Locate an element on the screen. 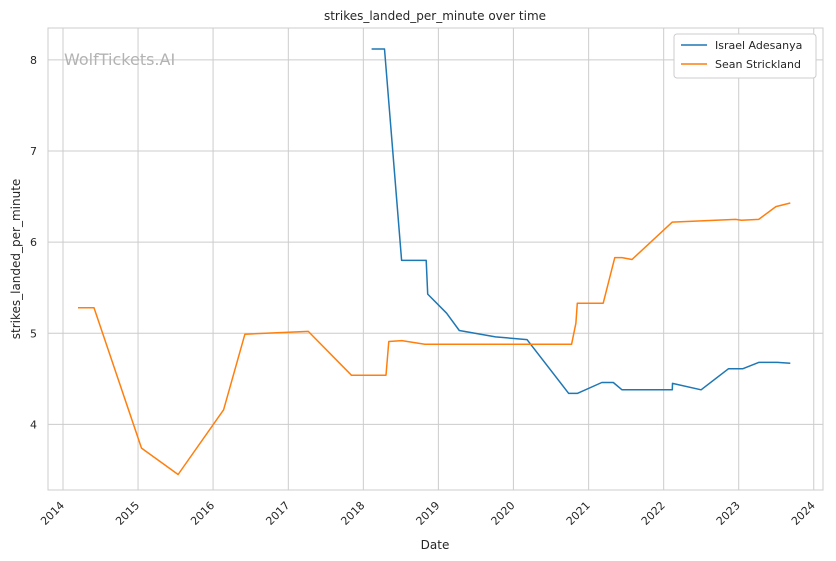  legend: Israel Adesanya Sean Strickland is located at coordinates (745, 56).